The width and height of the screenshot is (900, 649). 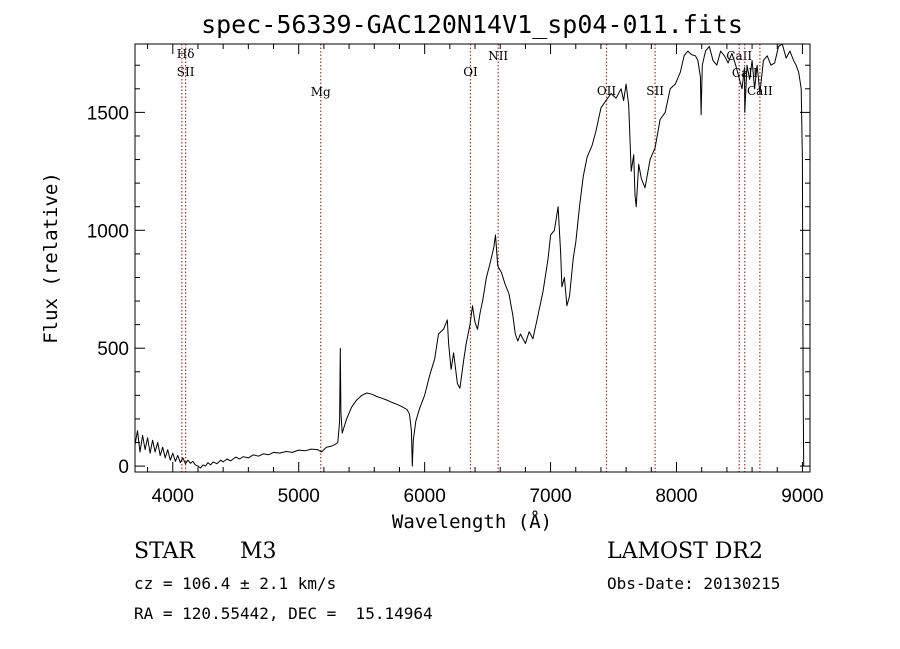 What do you see at coordinates (51, 258) in the screenshot?
I see `y-axis-label: Flux (relative)` at bounding box center [51, 258].